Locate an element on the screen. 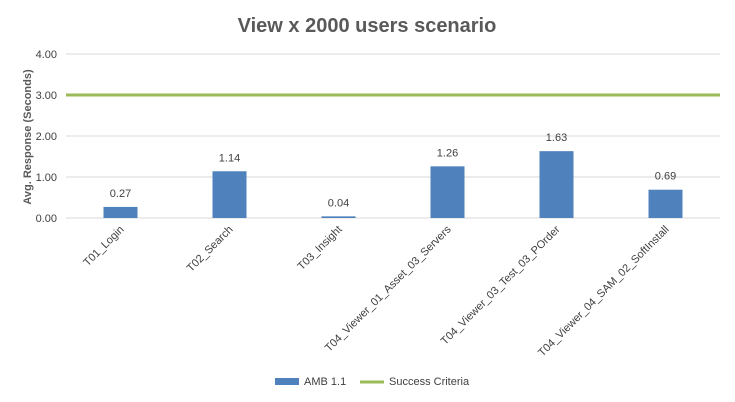 Image resolution: width=735 pixels, height=402 pixels. x-tick-label: T04_Viewer_01_Asset_03_Servers is located at coordinates (388, 288).